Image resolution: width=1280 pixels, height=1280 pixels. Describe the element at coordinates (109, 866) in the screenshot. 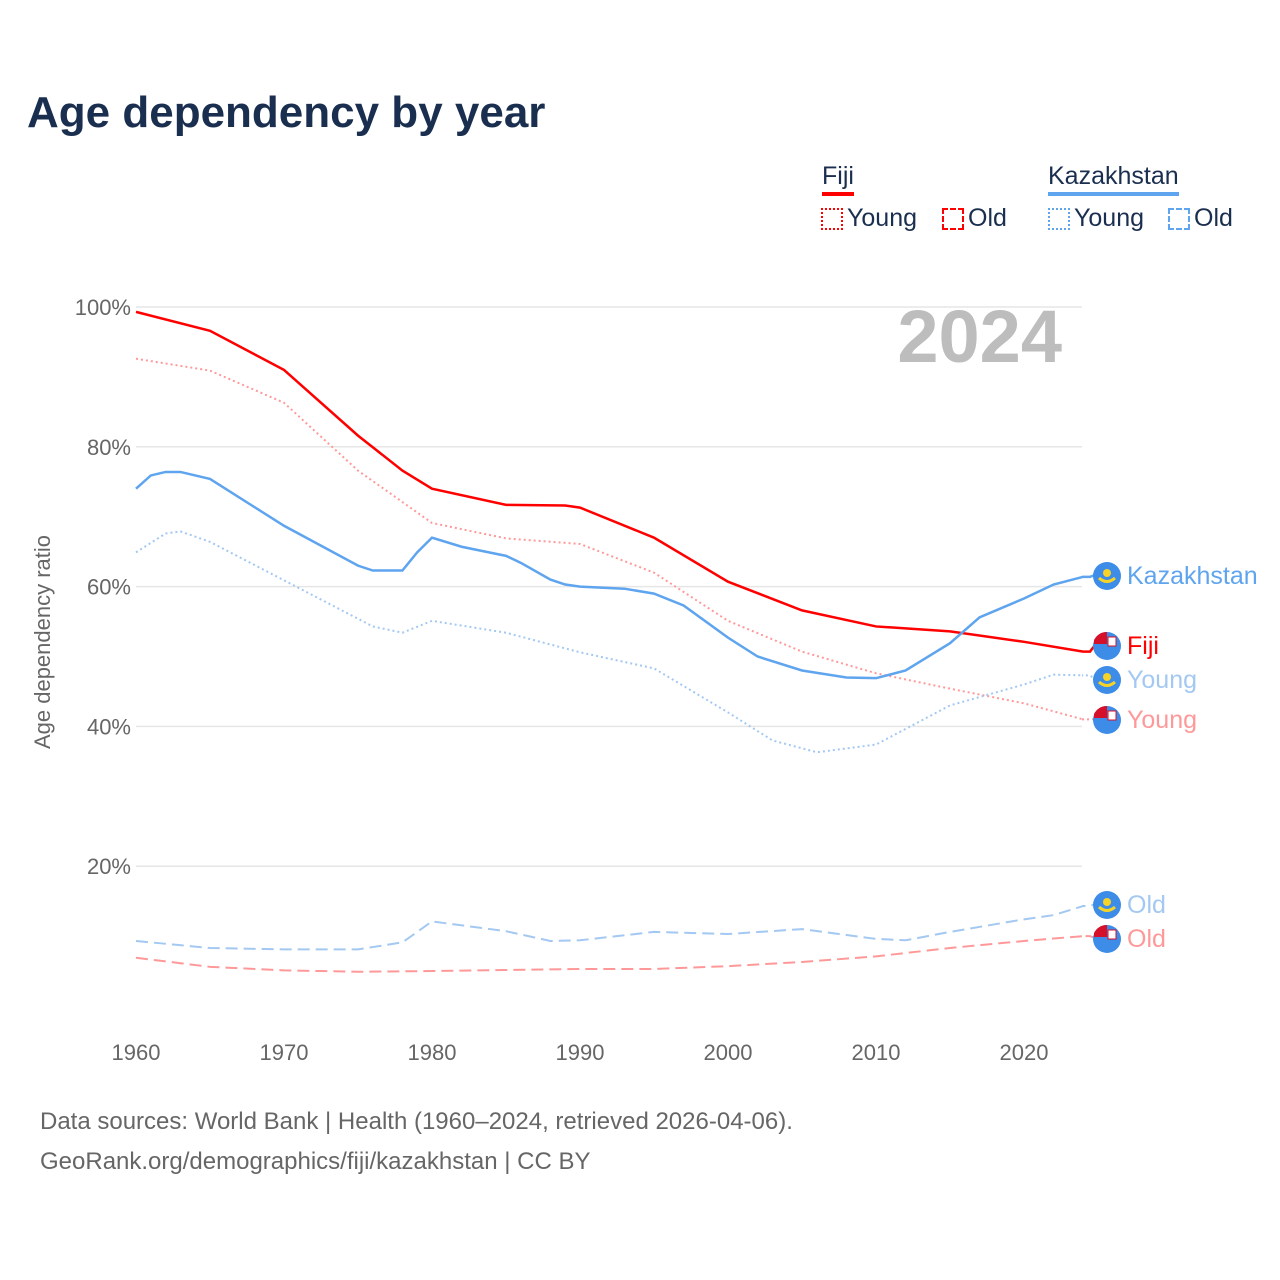

I see `y-tick-label: 20%` at that location.